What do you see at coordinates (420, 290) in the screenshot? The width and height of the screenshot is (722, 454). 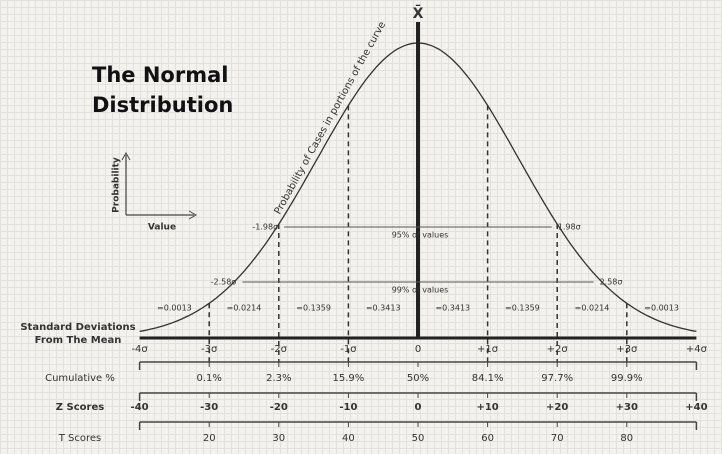 I see `interval-label: 99% of values` at bounding box center [420, 290].